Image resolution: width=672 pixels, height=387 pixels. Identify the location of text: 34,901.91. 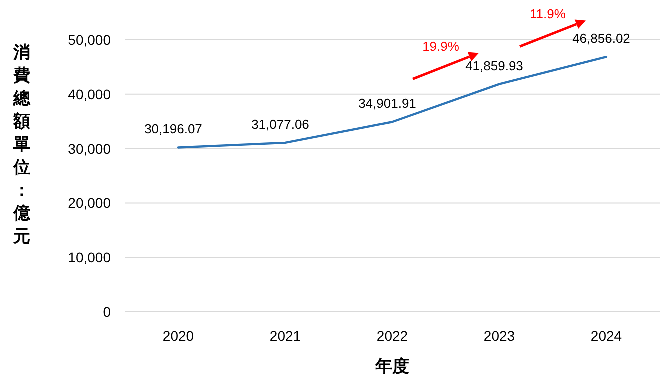
(387, 104).